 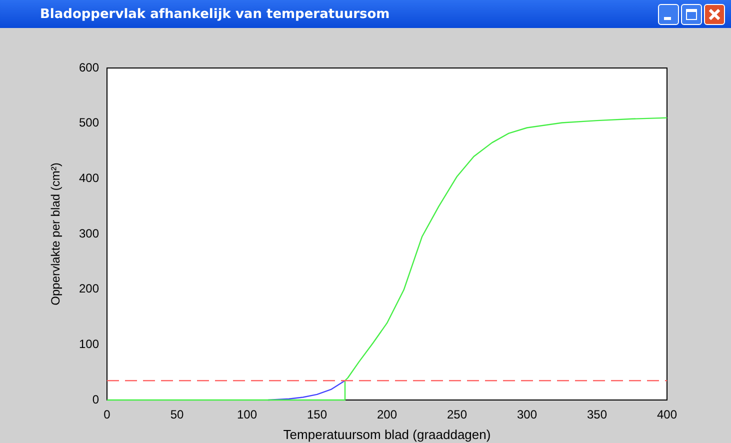 I want to click on y-axis-title: Oppervlakte per blad (cm²), so click(x=55, y=234).